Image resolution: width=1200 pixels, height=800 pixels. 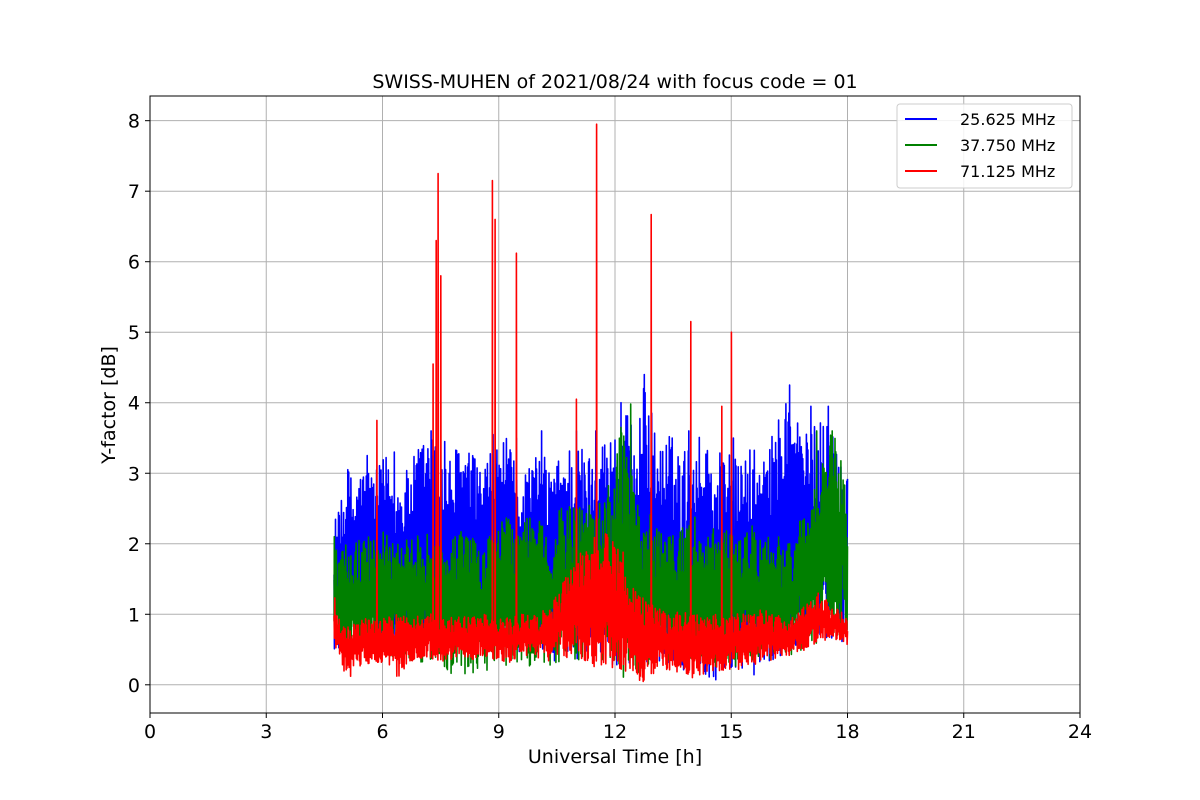 What do you see at coordinates (499, 732) in the screenshot?
I see `x-tick-label: 9` at bounding box center [499, 732].